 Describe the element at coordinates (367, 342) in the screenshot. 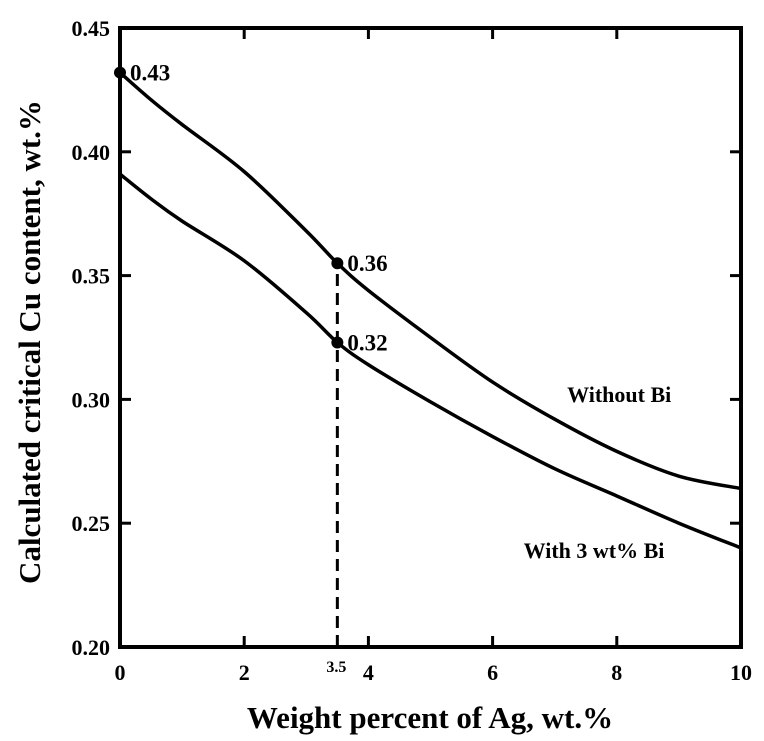

I see `data-point-label: 0.32` at that location.